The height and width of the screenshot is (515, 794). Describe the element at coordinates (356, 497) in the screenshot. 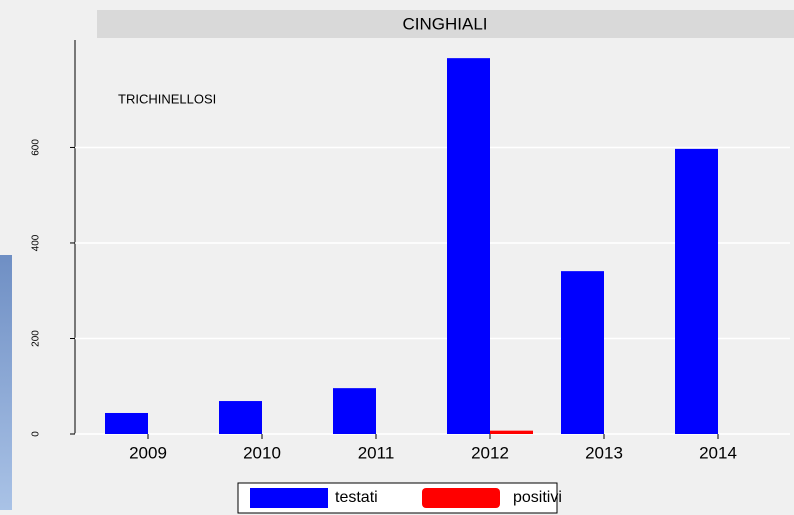

I see `legend-label: testati` at that location.